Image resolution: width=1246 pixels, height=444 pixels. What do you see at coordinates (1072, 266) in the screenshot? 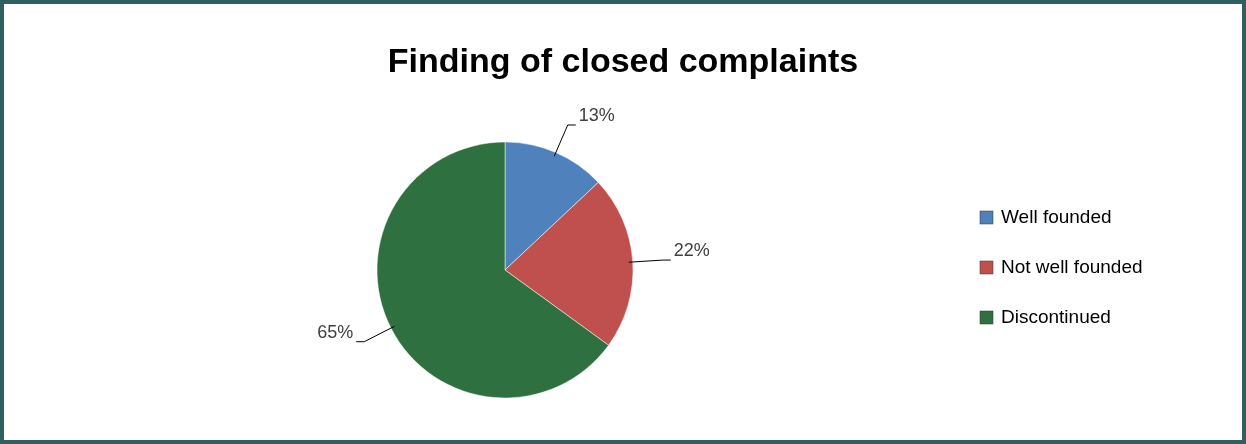
I see `legend-label: Not well founded` at bounding box center [1072, 266].